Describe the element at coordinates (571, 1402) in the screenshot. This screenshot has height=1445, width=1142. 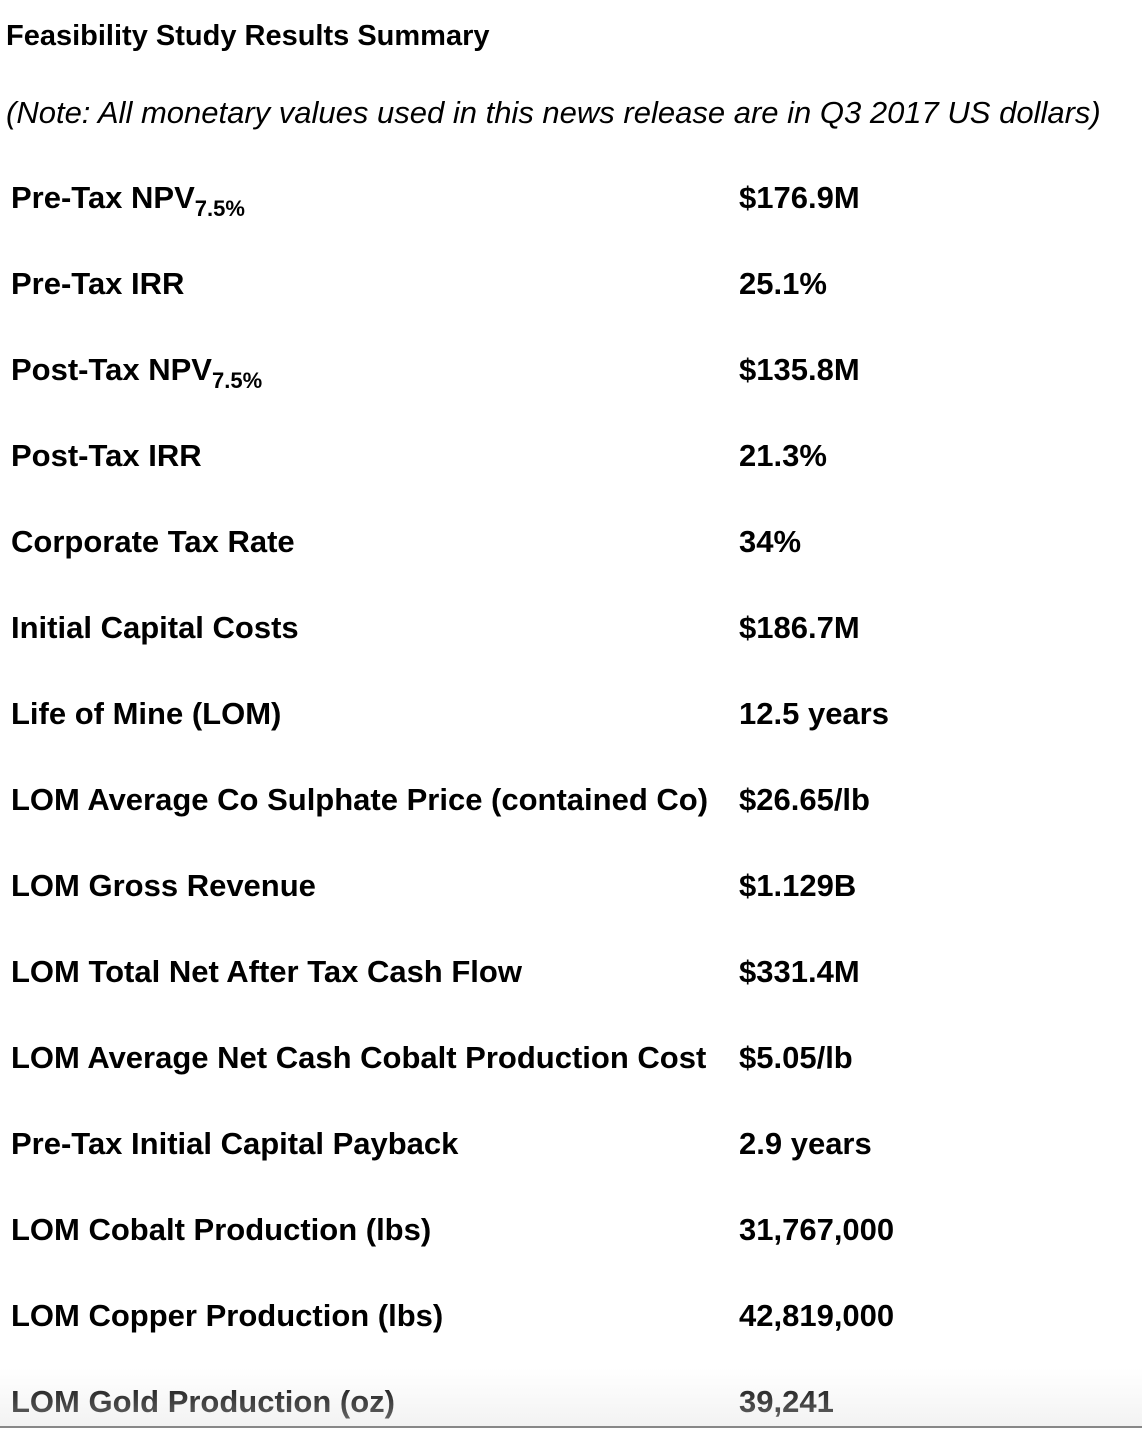
I see `row-gold-production: LOM Gold Production (oz) 39,241` at that location.